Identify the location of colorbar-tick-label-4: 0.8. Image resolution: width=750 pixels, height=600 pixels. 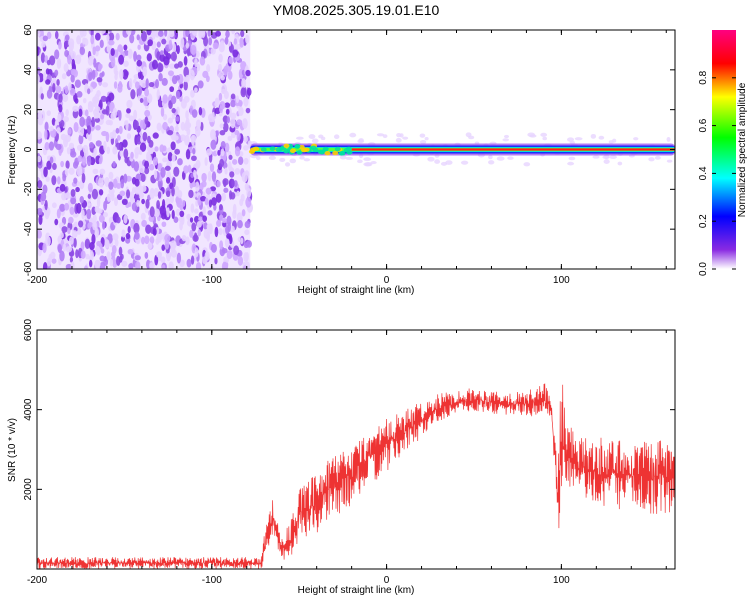
(703, 77).